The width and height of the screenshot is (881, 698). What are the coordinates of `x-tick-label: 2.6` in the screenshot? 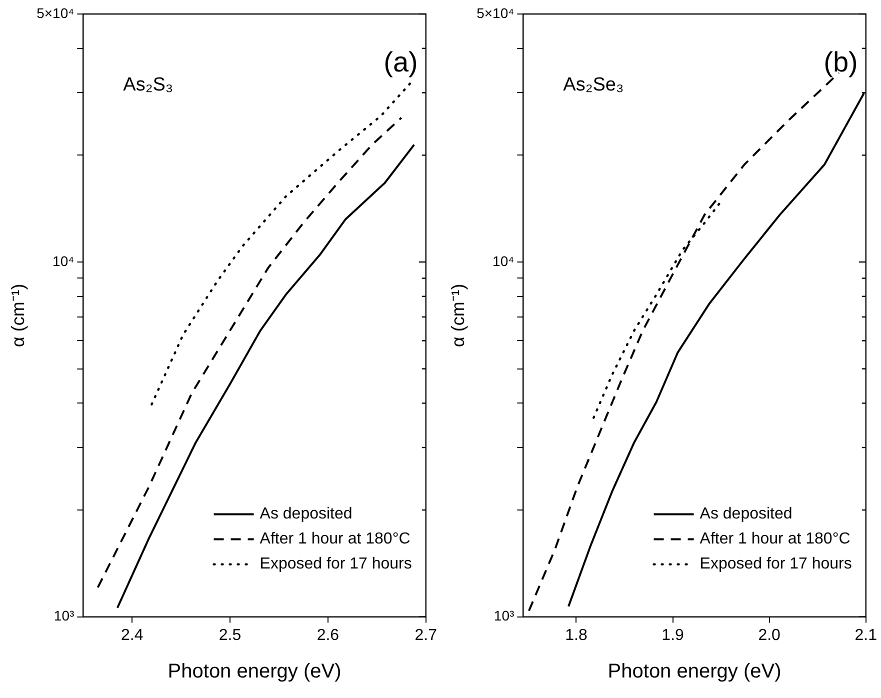 It's located at (328, 635).